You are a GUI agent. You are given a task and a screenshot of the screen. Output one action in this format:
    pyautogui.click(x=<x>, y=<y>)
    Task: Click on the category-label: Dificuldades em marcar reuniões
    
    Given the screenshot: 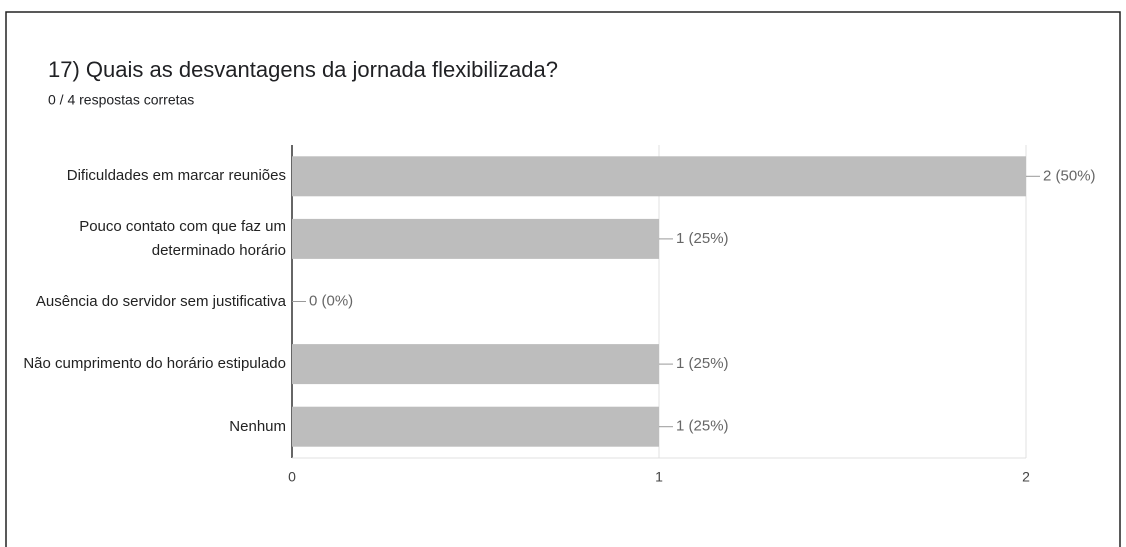 What is the action you would take?
    pyautogui.click(x=176, y=176)
    